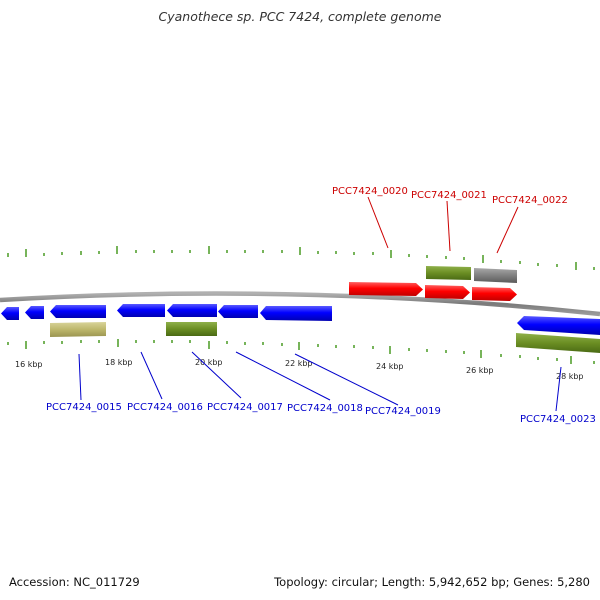 Image resolution: width=600 pixels, height=600 pixels. I want to click on map-title: Cyanothece sp. PCC 7424, complete genome, so click(300, 16).